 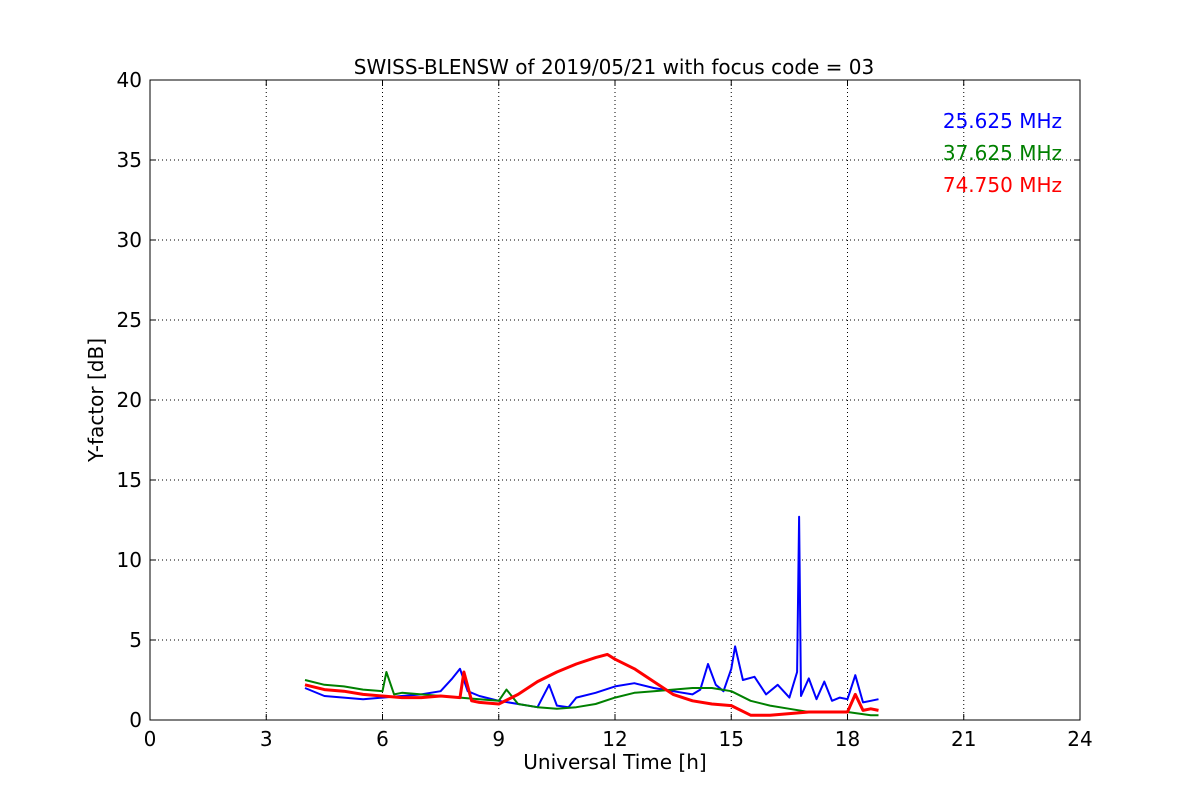 I want to click on x-axis-label: Universal Time [h], so click(x=614, y=762).